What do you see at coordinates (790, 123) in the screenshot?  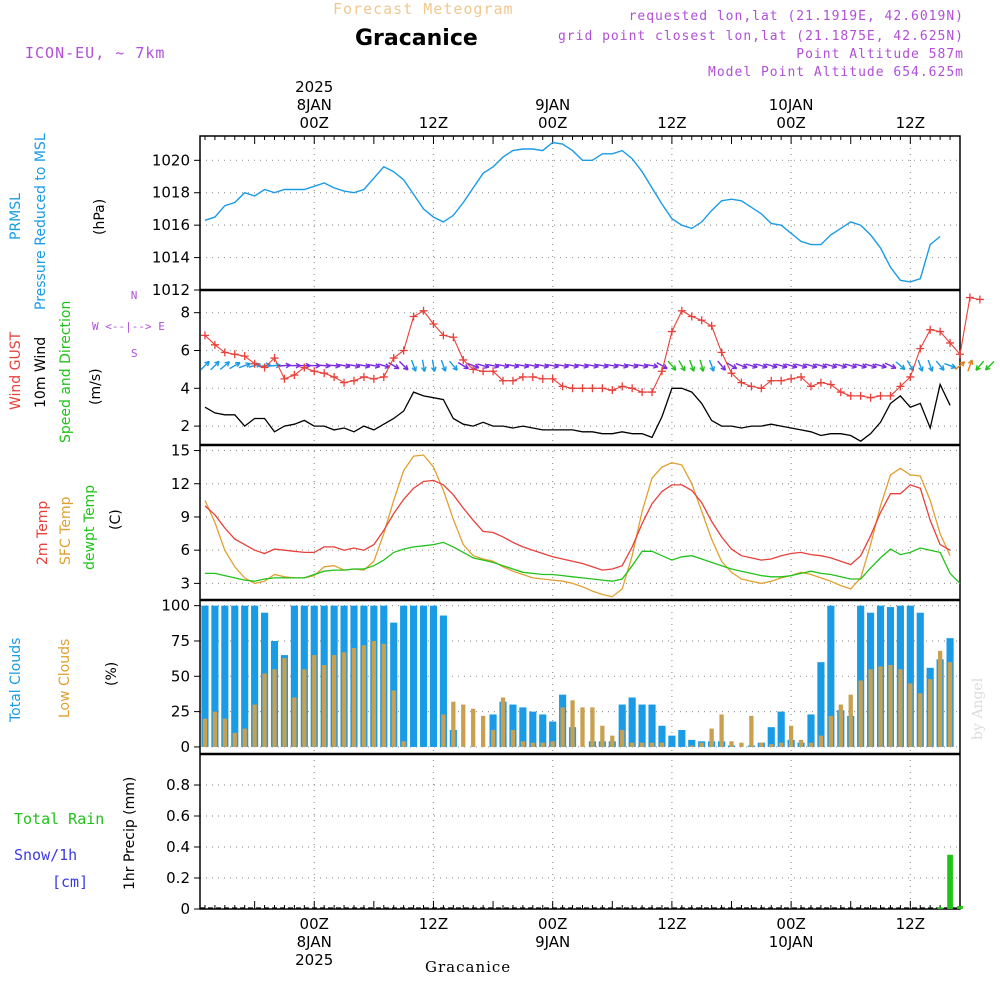 I see `top-hour-label: 00Z` at bounding box center [790, 123].